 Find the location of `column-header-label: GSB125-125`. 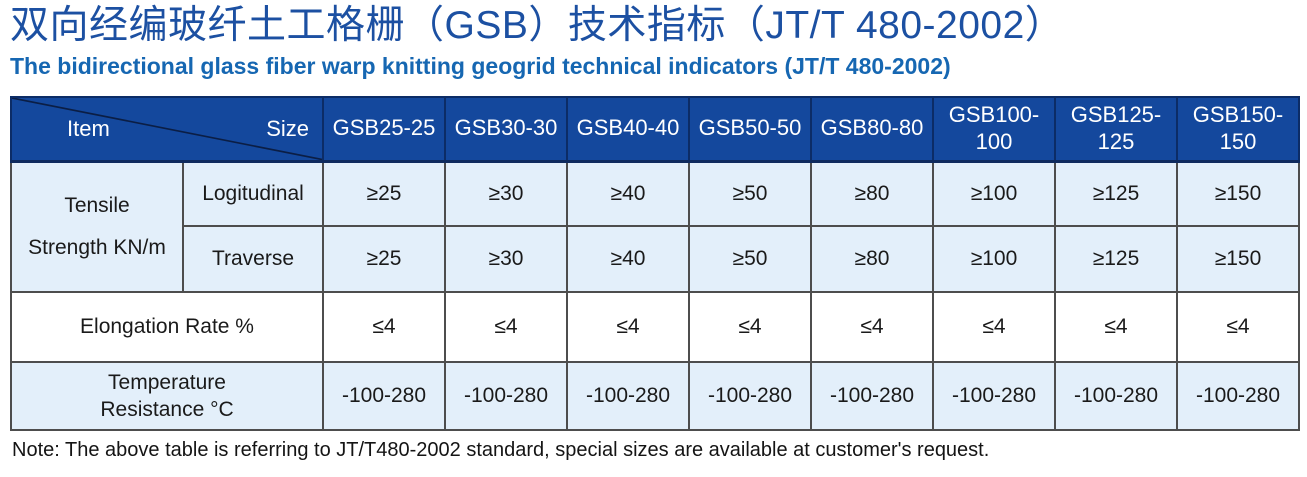

column-header-label: GSB125-125 is located at coordinates (1116, 127).